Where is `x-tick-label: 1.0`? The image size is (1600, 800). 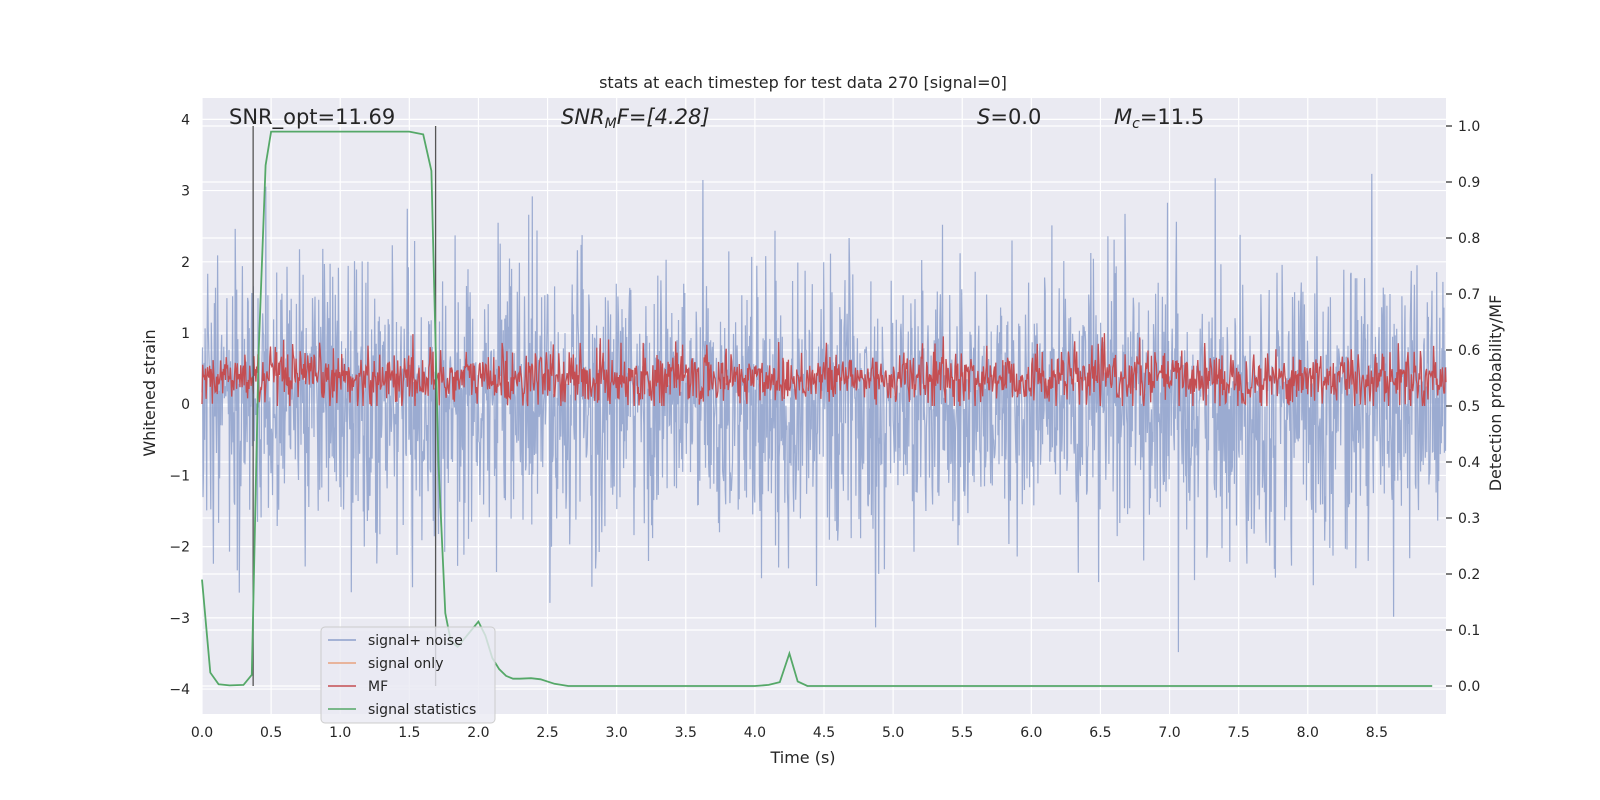
x-tick-label: 1.0 is located at coordinates (340, 733).